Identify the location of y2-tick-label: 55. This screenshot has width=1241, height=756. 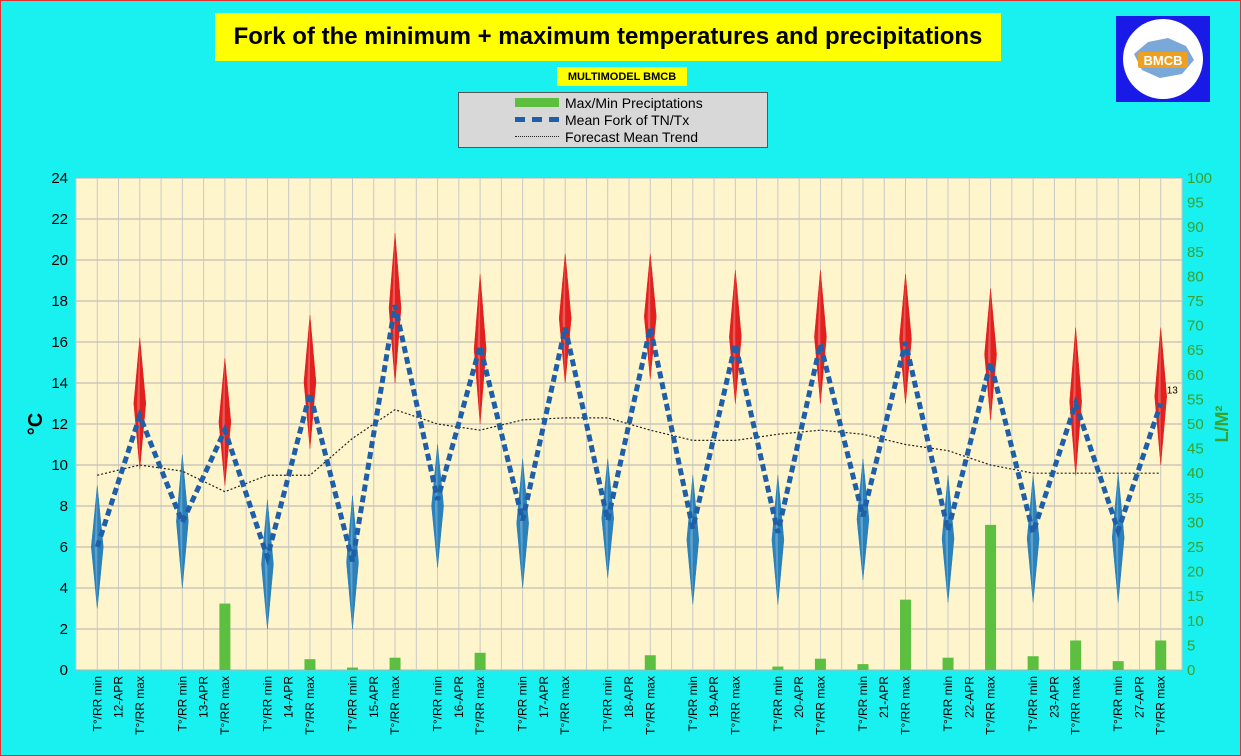
(1195, 399).